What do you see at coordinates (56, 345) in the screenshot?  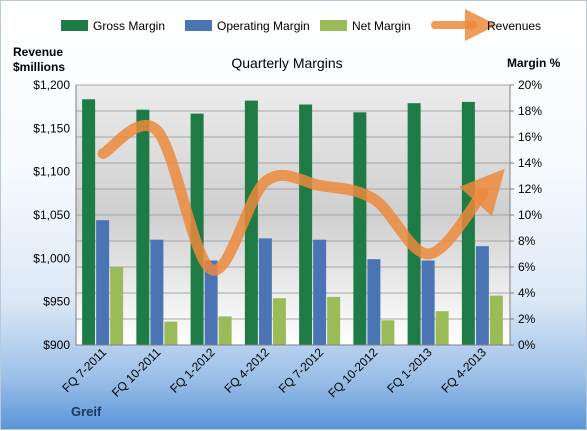 I see `left-tick-label: $900` at bounding box center [56, 345].